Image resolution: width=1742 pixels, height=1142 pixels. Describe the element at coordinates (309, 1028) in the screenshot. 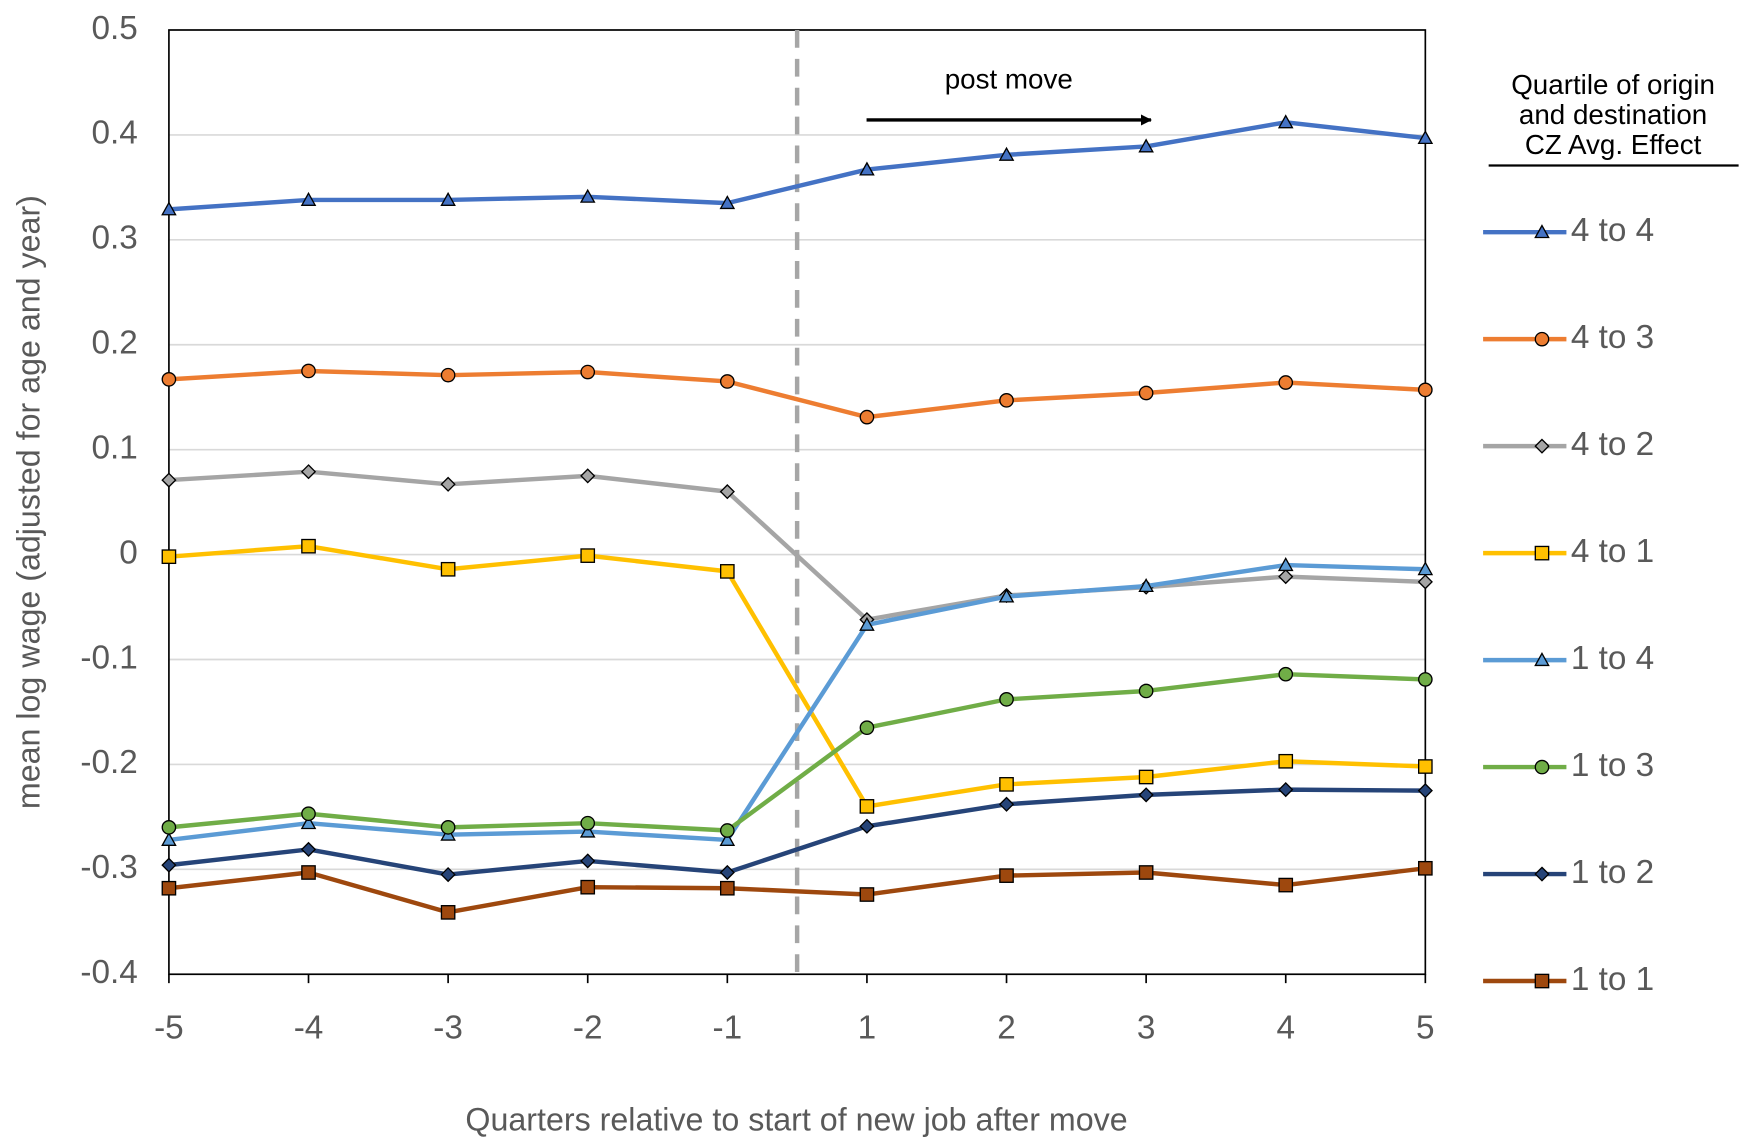

I see `x-tick-label: -4` at that location.